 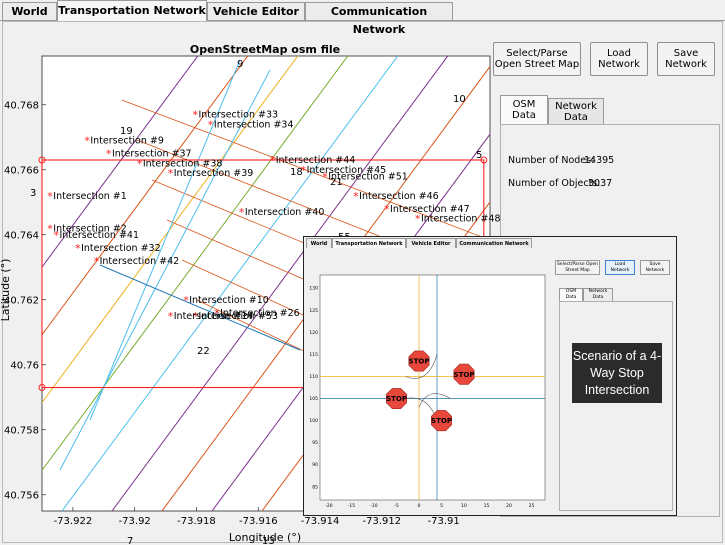 I want to click on inset-load-network-button: Load Network, so click(x=620, y=267).